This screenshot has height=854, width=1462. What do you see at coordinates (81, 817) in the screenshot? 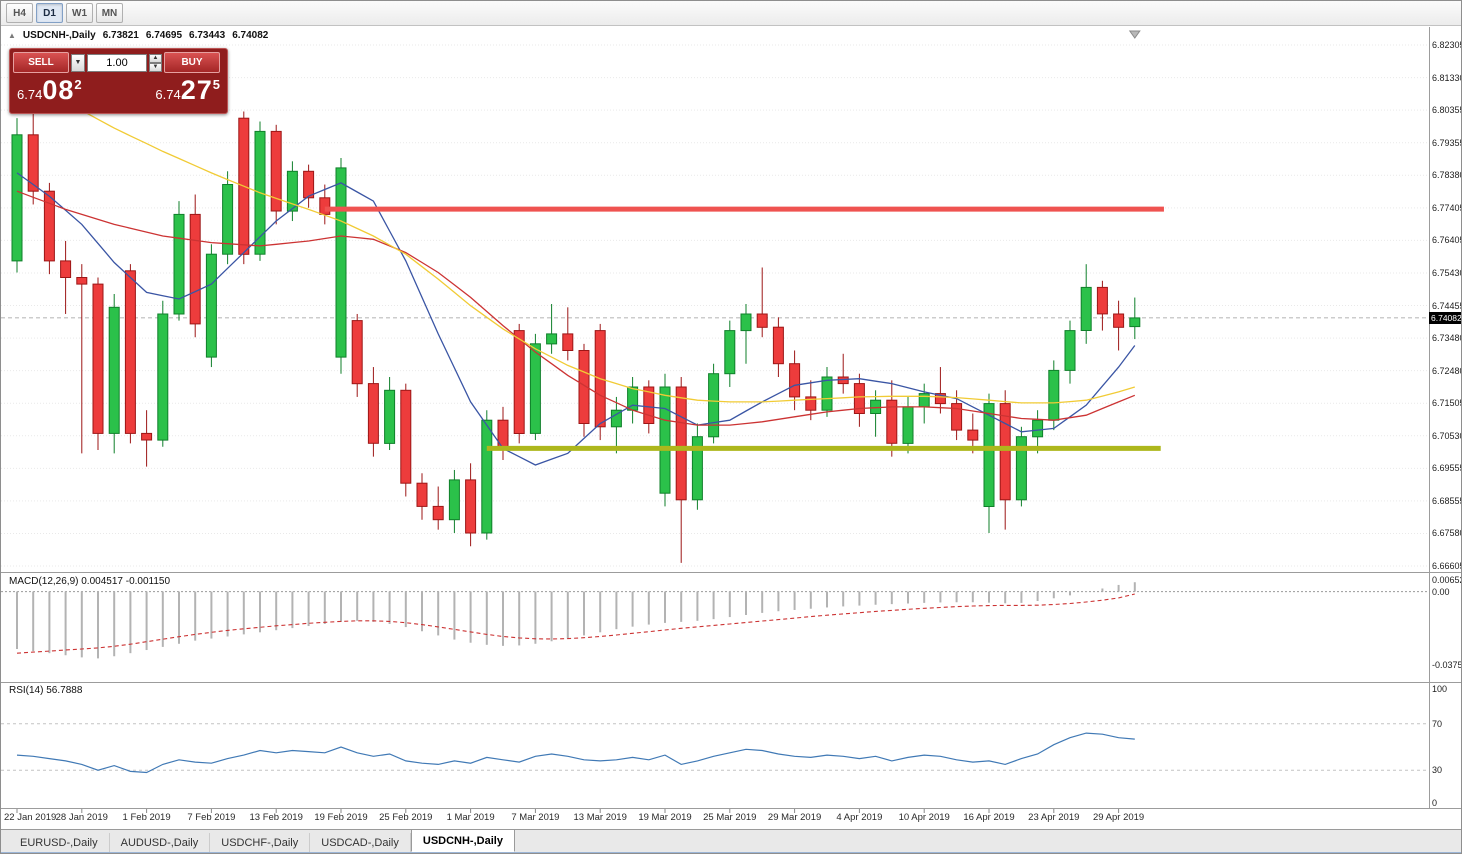
I see `date-axis-label: 28 Jan 2019` at bounding box center [81, 817].